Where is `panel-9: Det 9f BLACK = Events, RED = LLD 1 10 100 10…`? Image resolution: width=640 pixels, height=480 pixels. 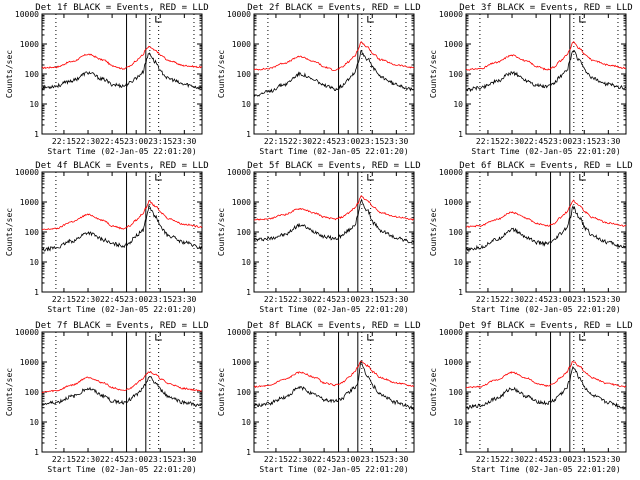 panel-9: Det 9f BLACK = Events, RED = LLD 1 10 100 10… is located at coordinates (531, 397).